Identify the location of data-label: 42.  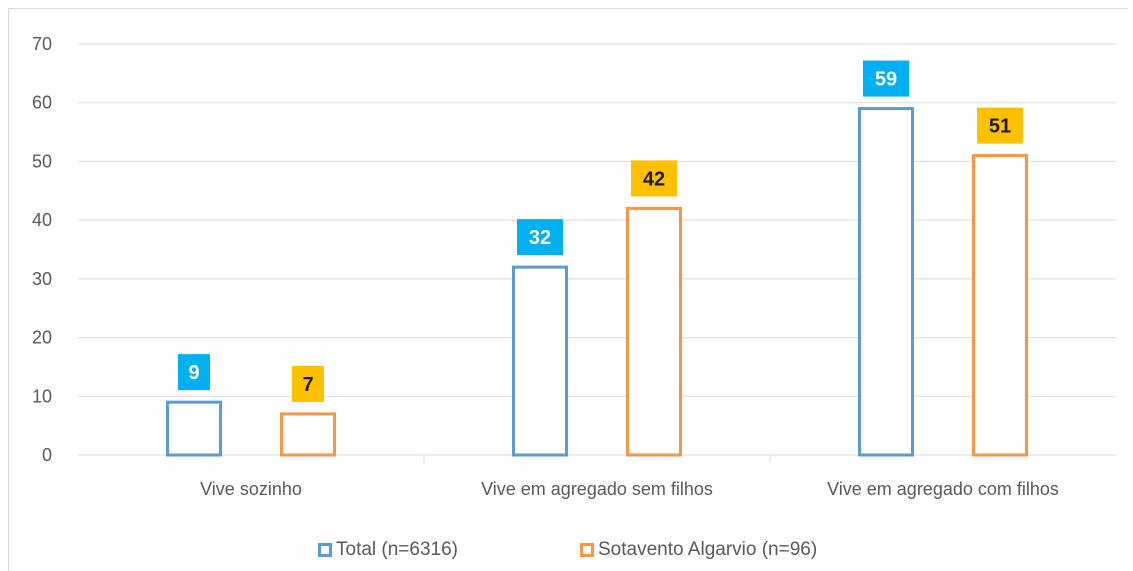
(654, 179).